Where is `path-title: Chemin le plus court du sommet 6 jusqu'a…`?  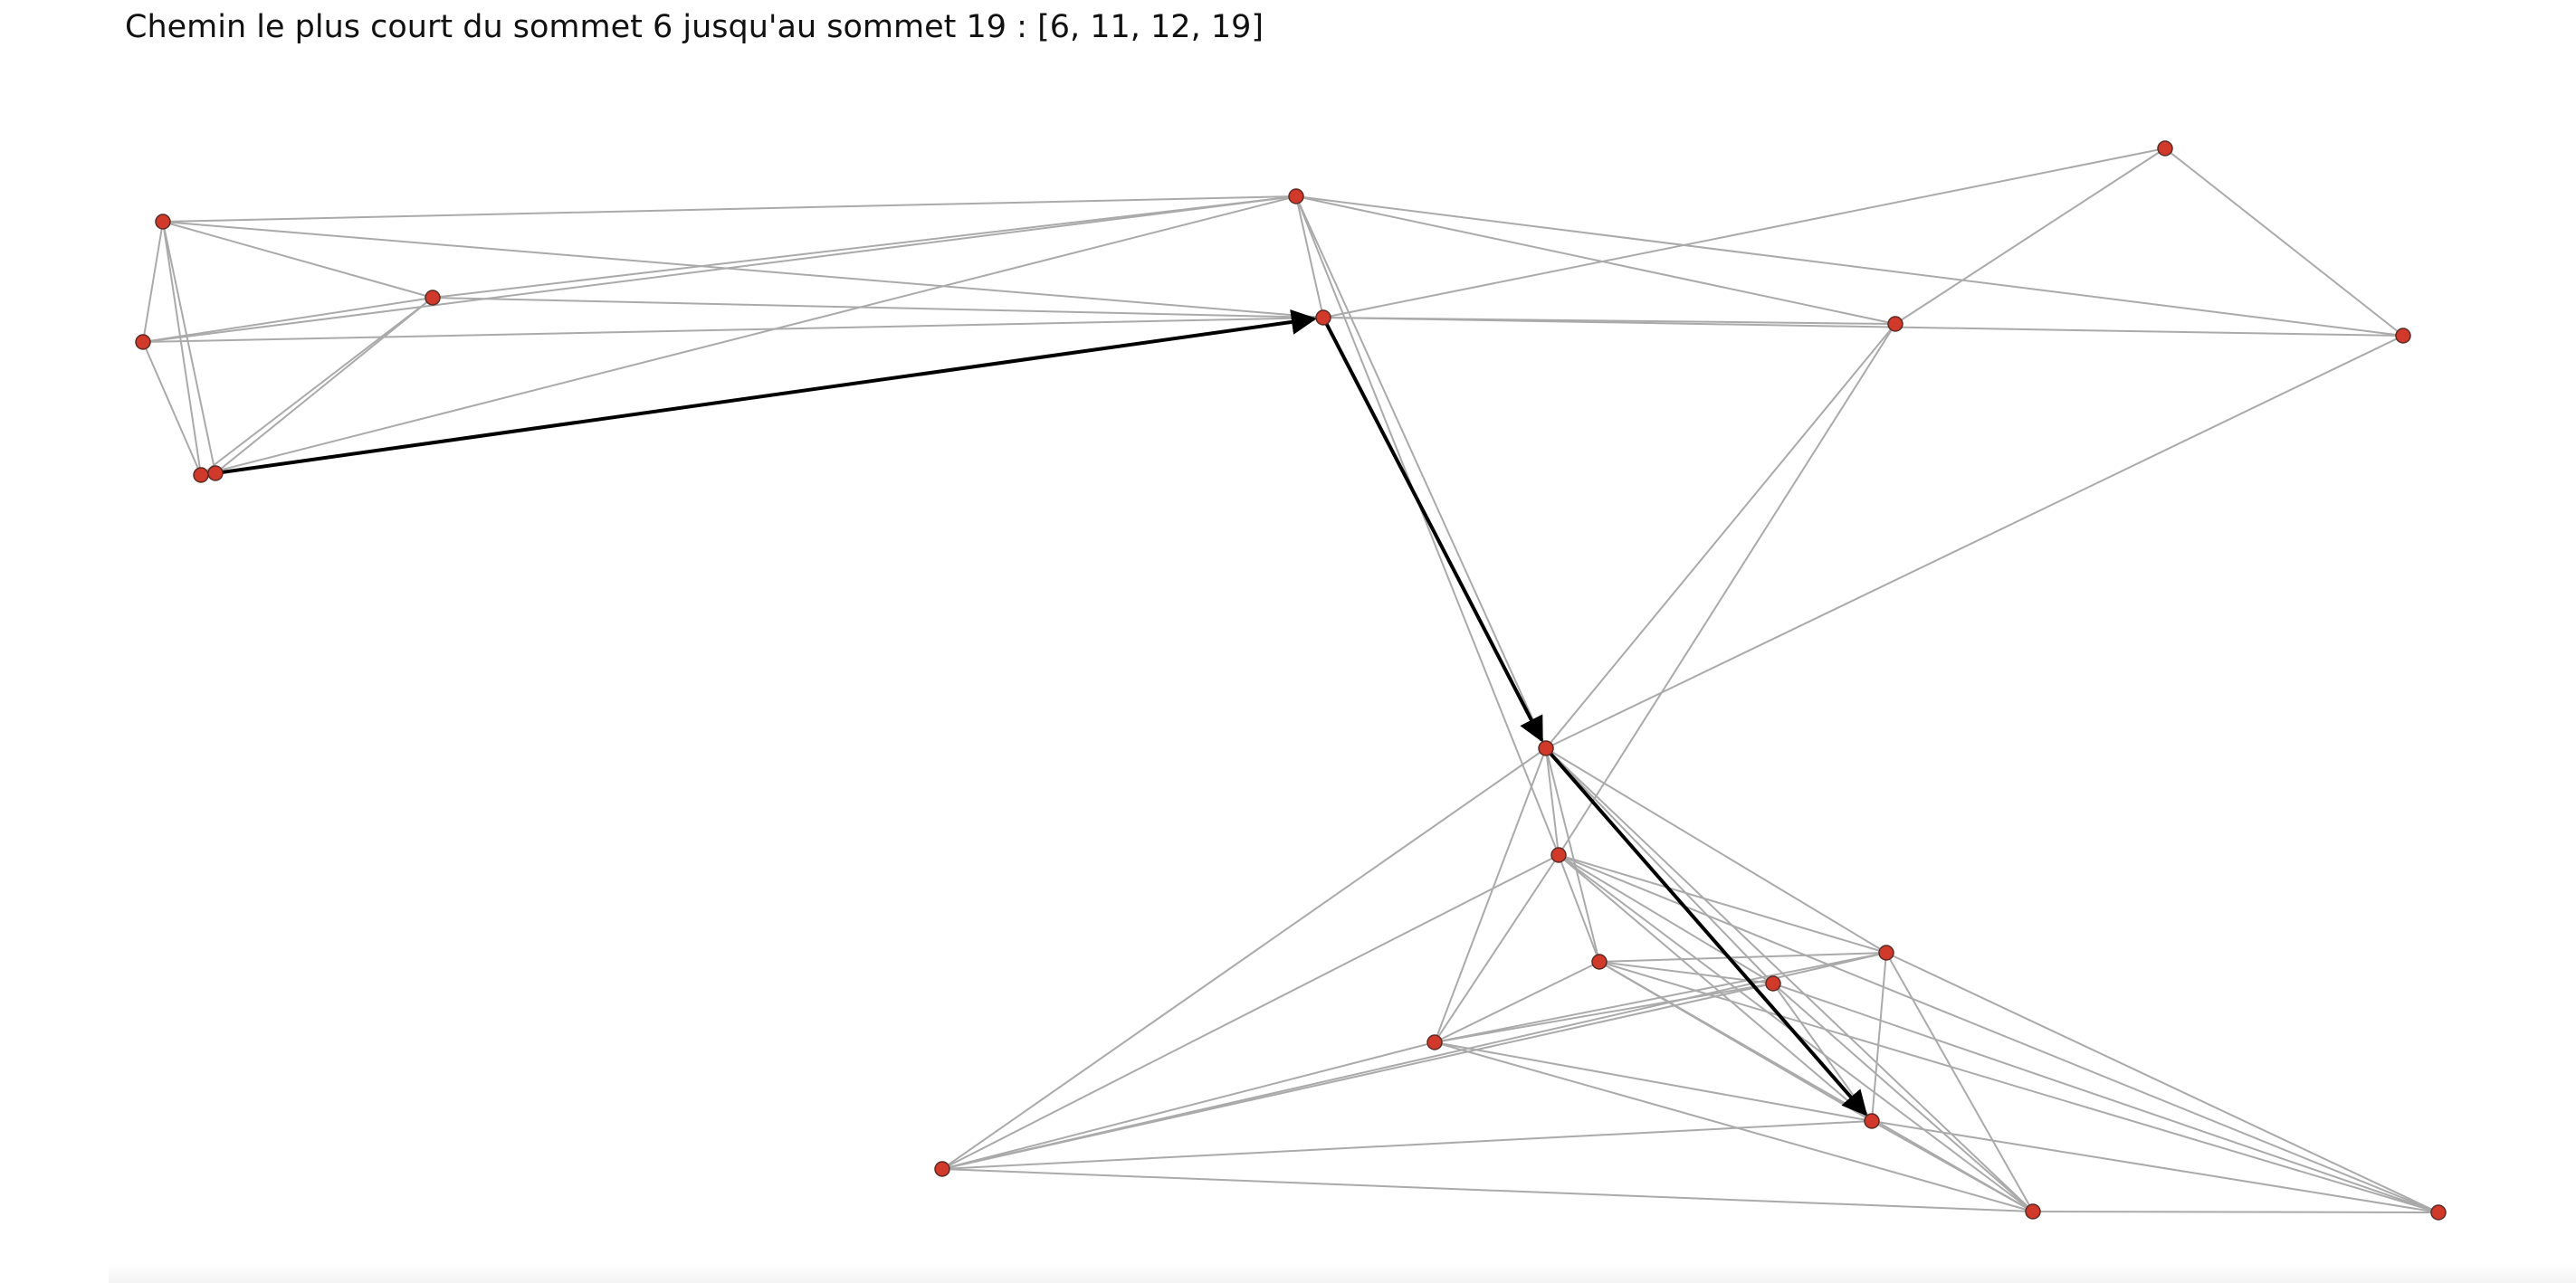
path-title: Chemin le plus court du sommet 6 jusqu'a… is located at coordinates (695, 27).